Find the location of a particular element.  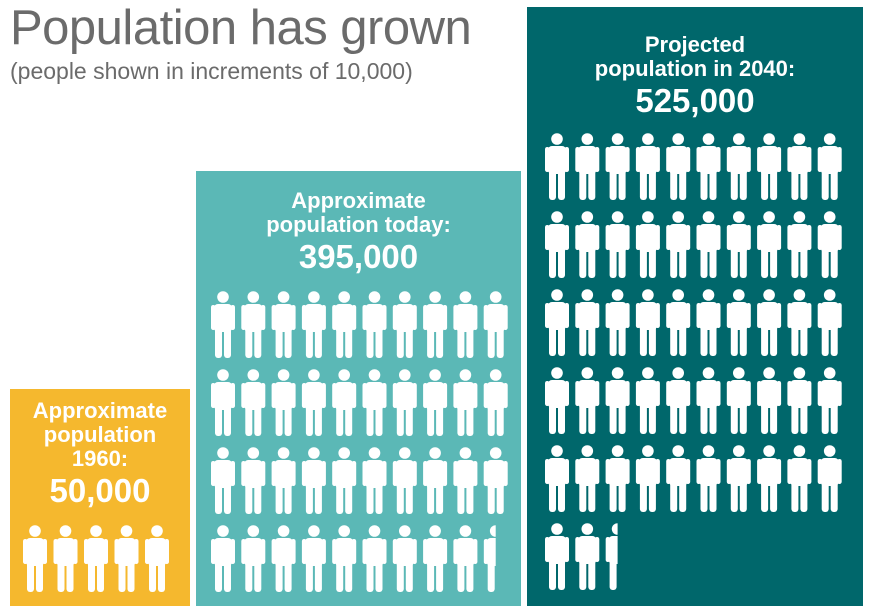

2040-person-36 is located at coordinates (708, 400).